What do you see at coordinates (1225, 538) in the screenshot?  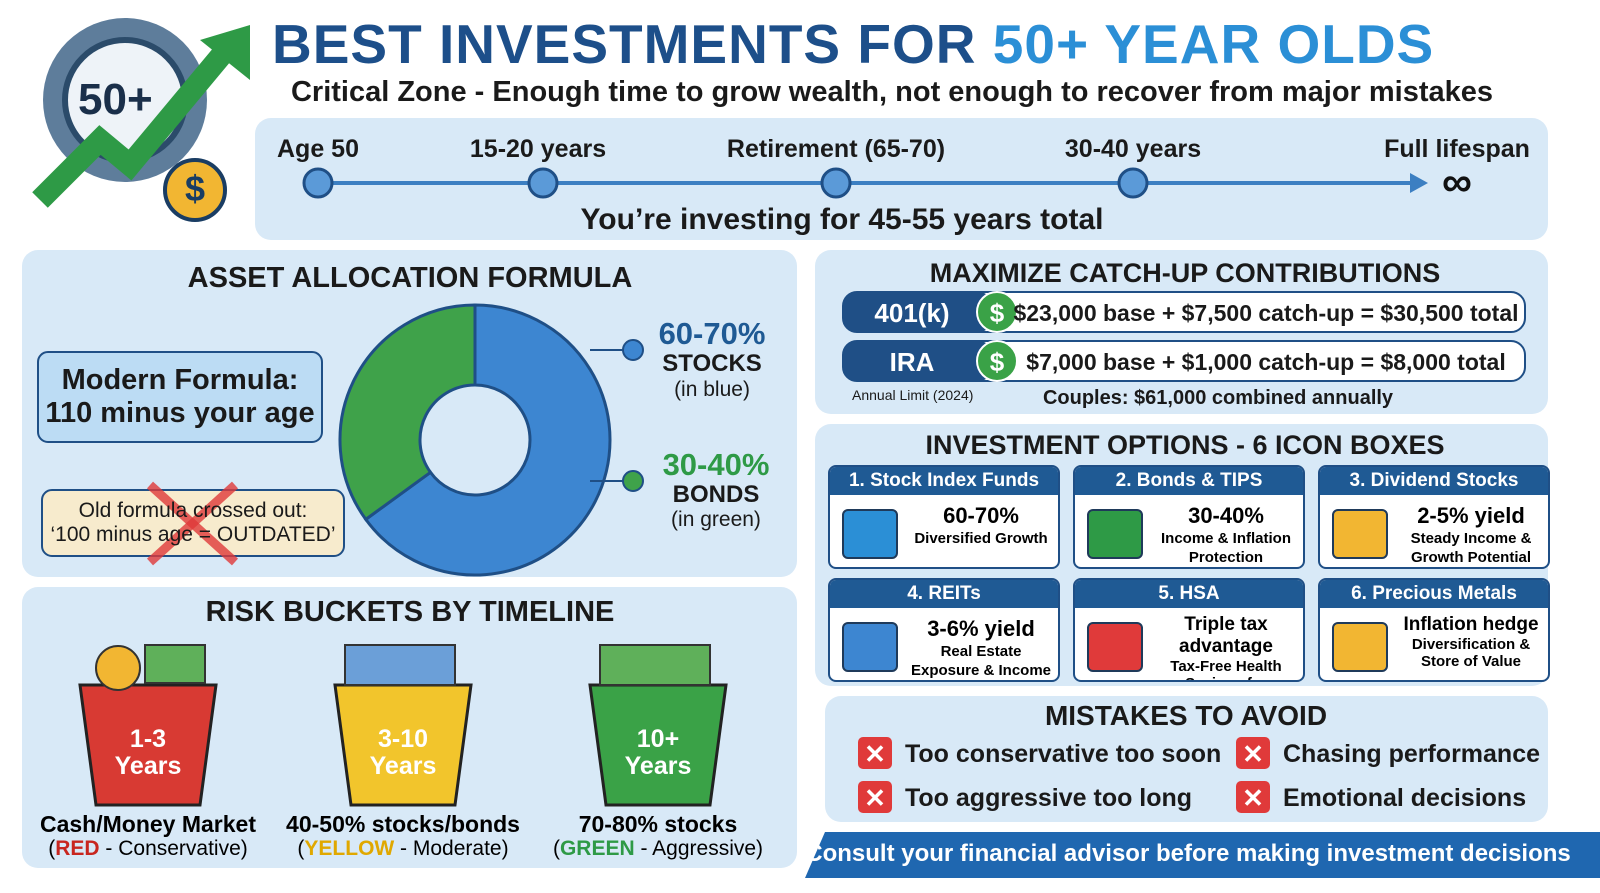 I see `option-line: Income & Inflation` at bounding box center [1225, 538].